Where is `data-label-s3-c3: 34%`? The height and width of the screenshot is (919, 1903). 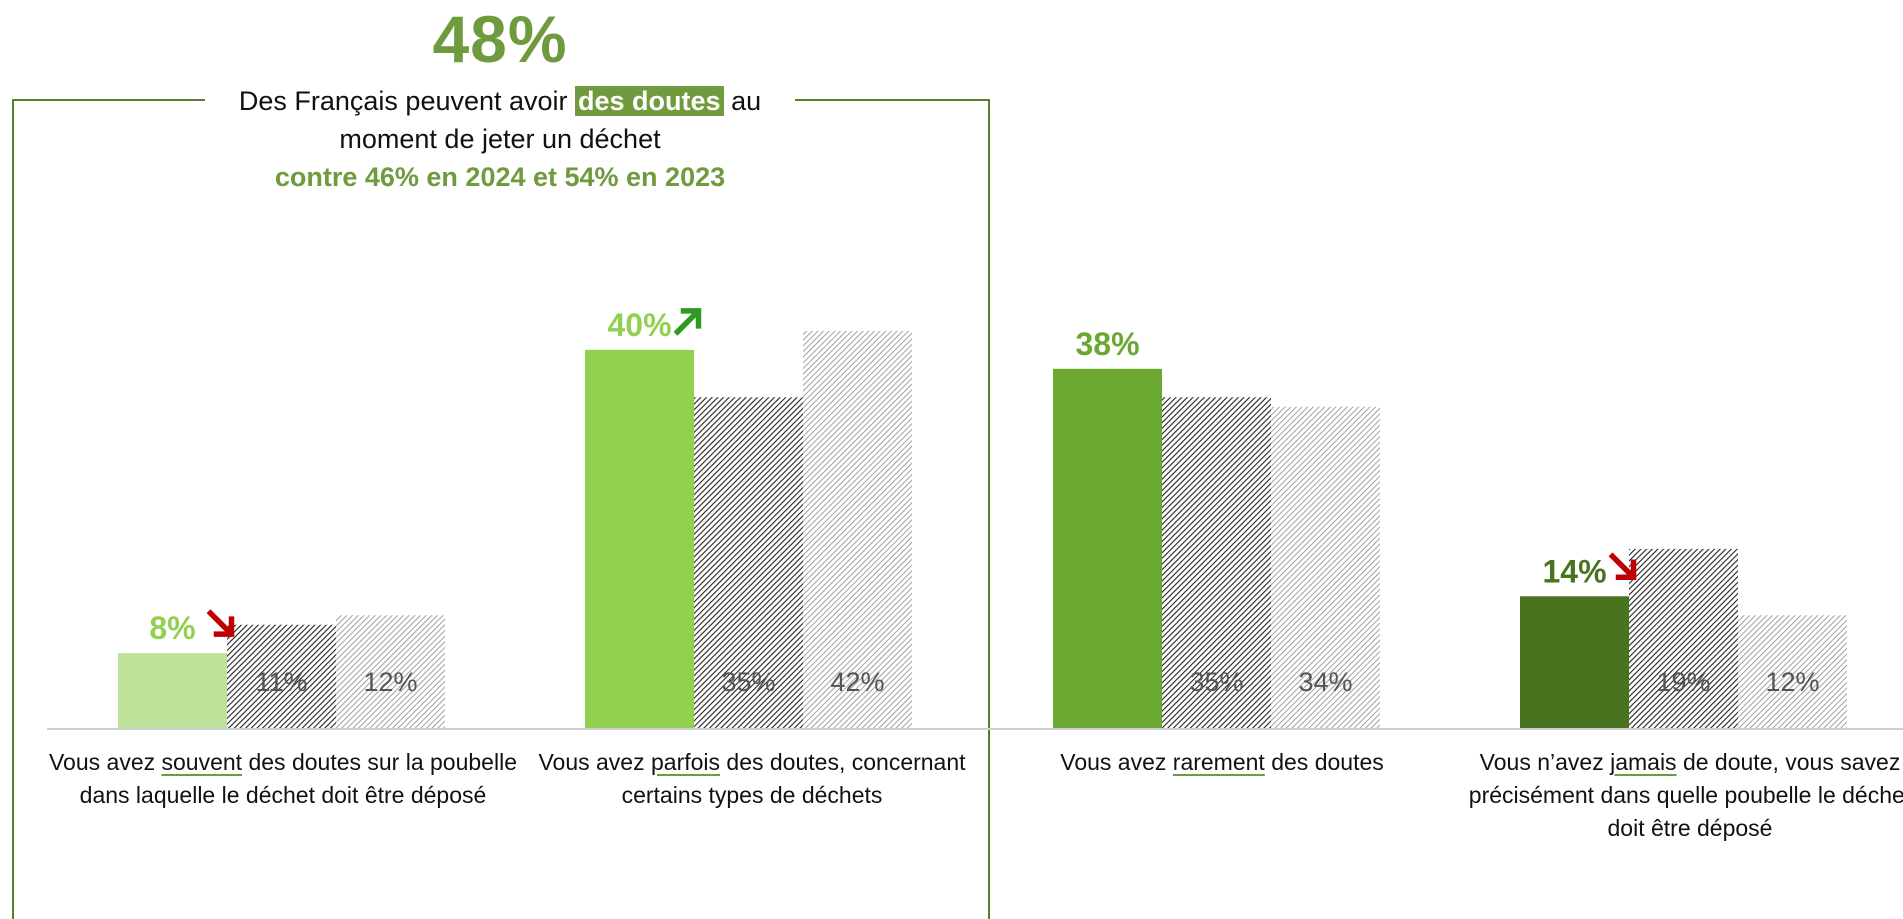 data-label-s3-c3: 34% is located at coordinates (1325, 682).